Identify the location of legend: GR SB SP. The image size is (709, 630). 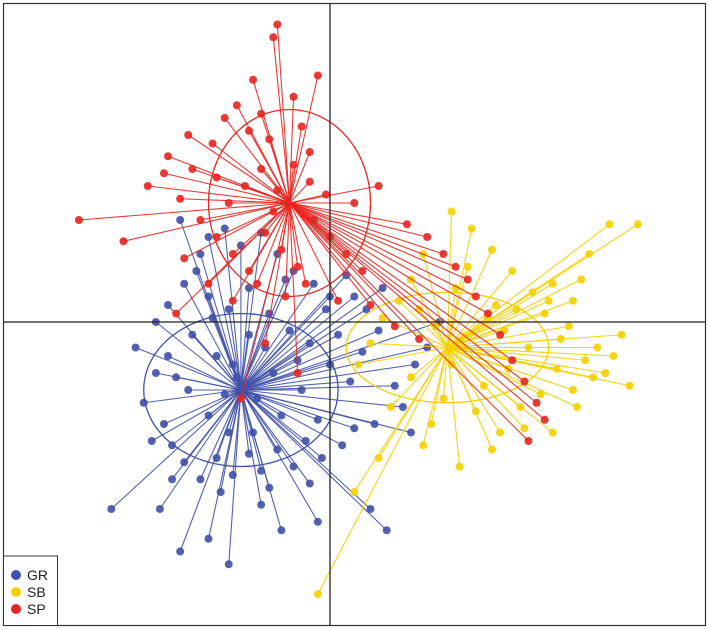
(30, 590).